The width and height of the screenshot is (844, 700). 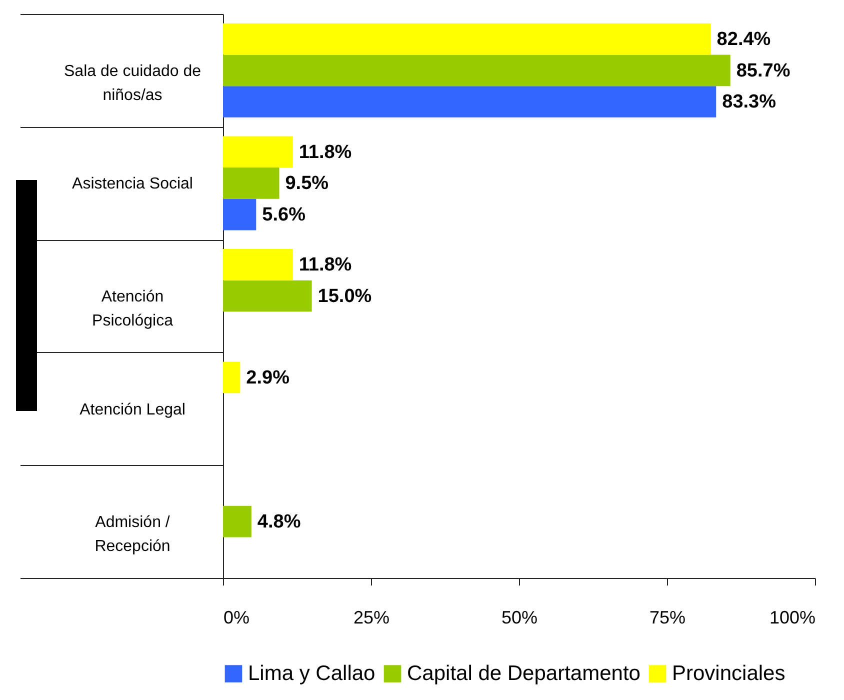 What do you see at coordinates (729, 673) in the screenshot?
I see `legend-label: Provinciales` at bounding box center [729, 673].